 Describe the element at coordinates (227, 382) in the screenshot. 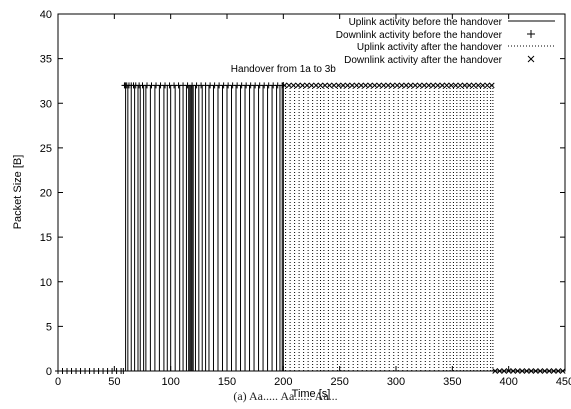

I see `x-tick-label: 150` at that location.